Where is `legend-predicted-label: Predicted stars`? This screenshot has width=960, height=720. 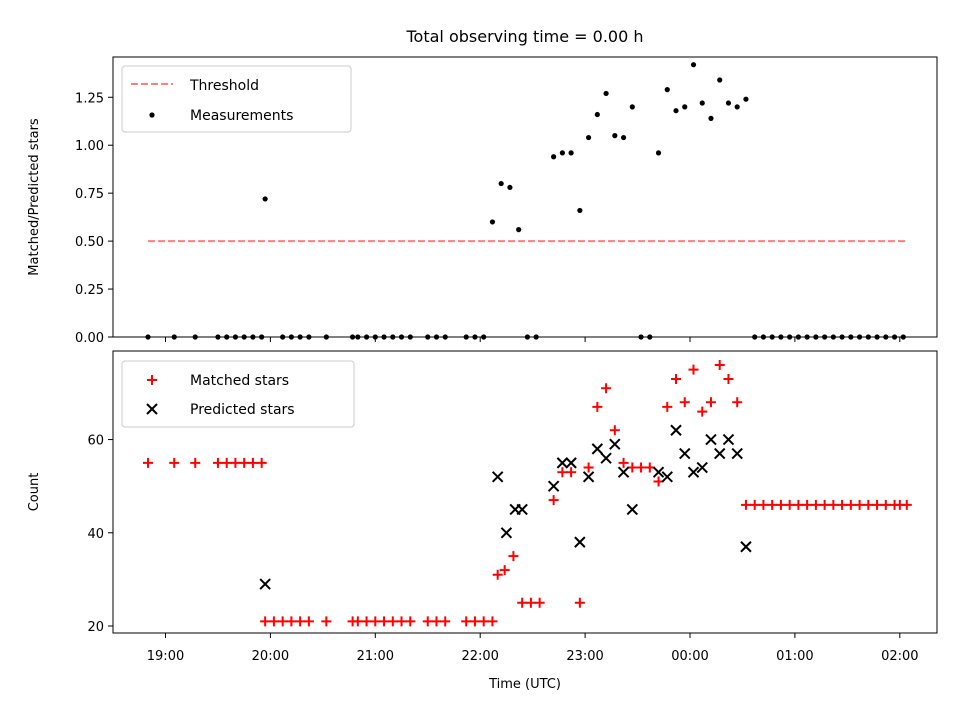 legend-predicted-label: Predicted stars is located at coordinates (242, 410).